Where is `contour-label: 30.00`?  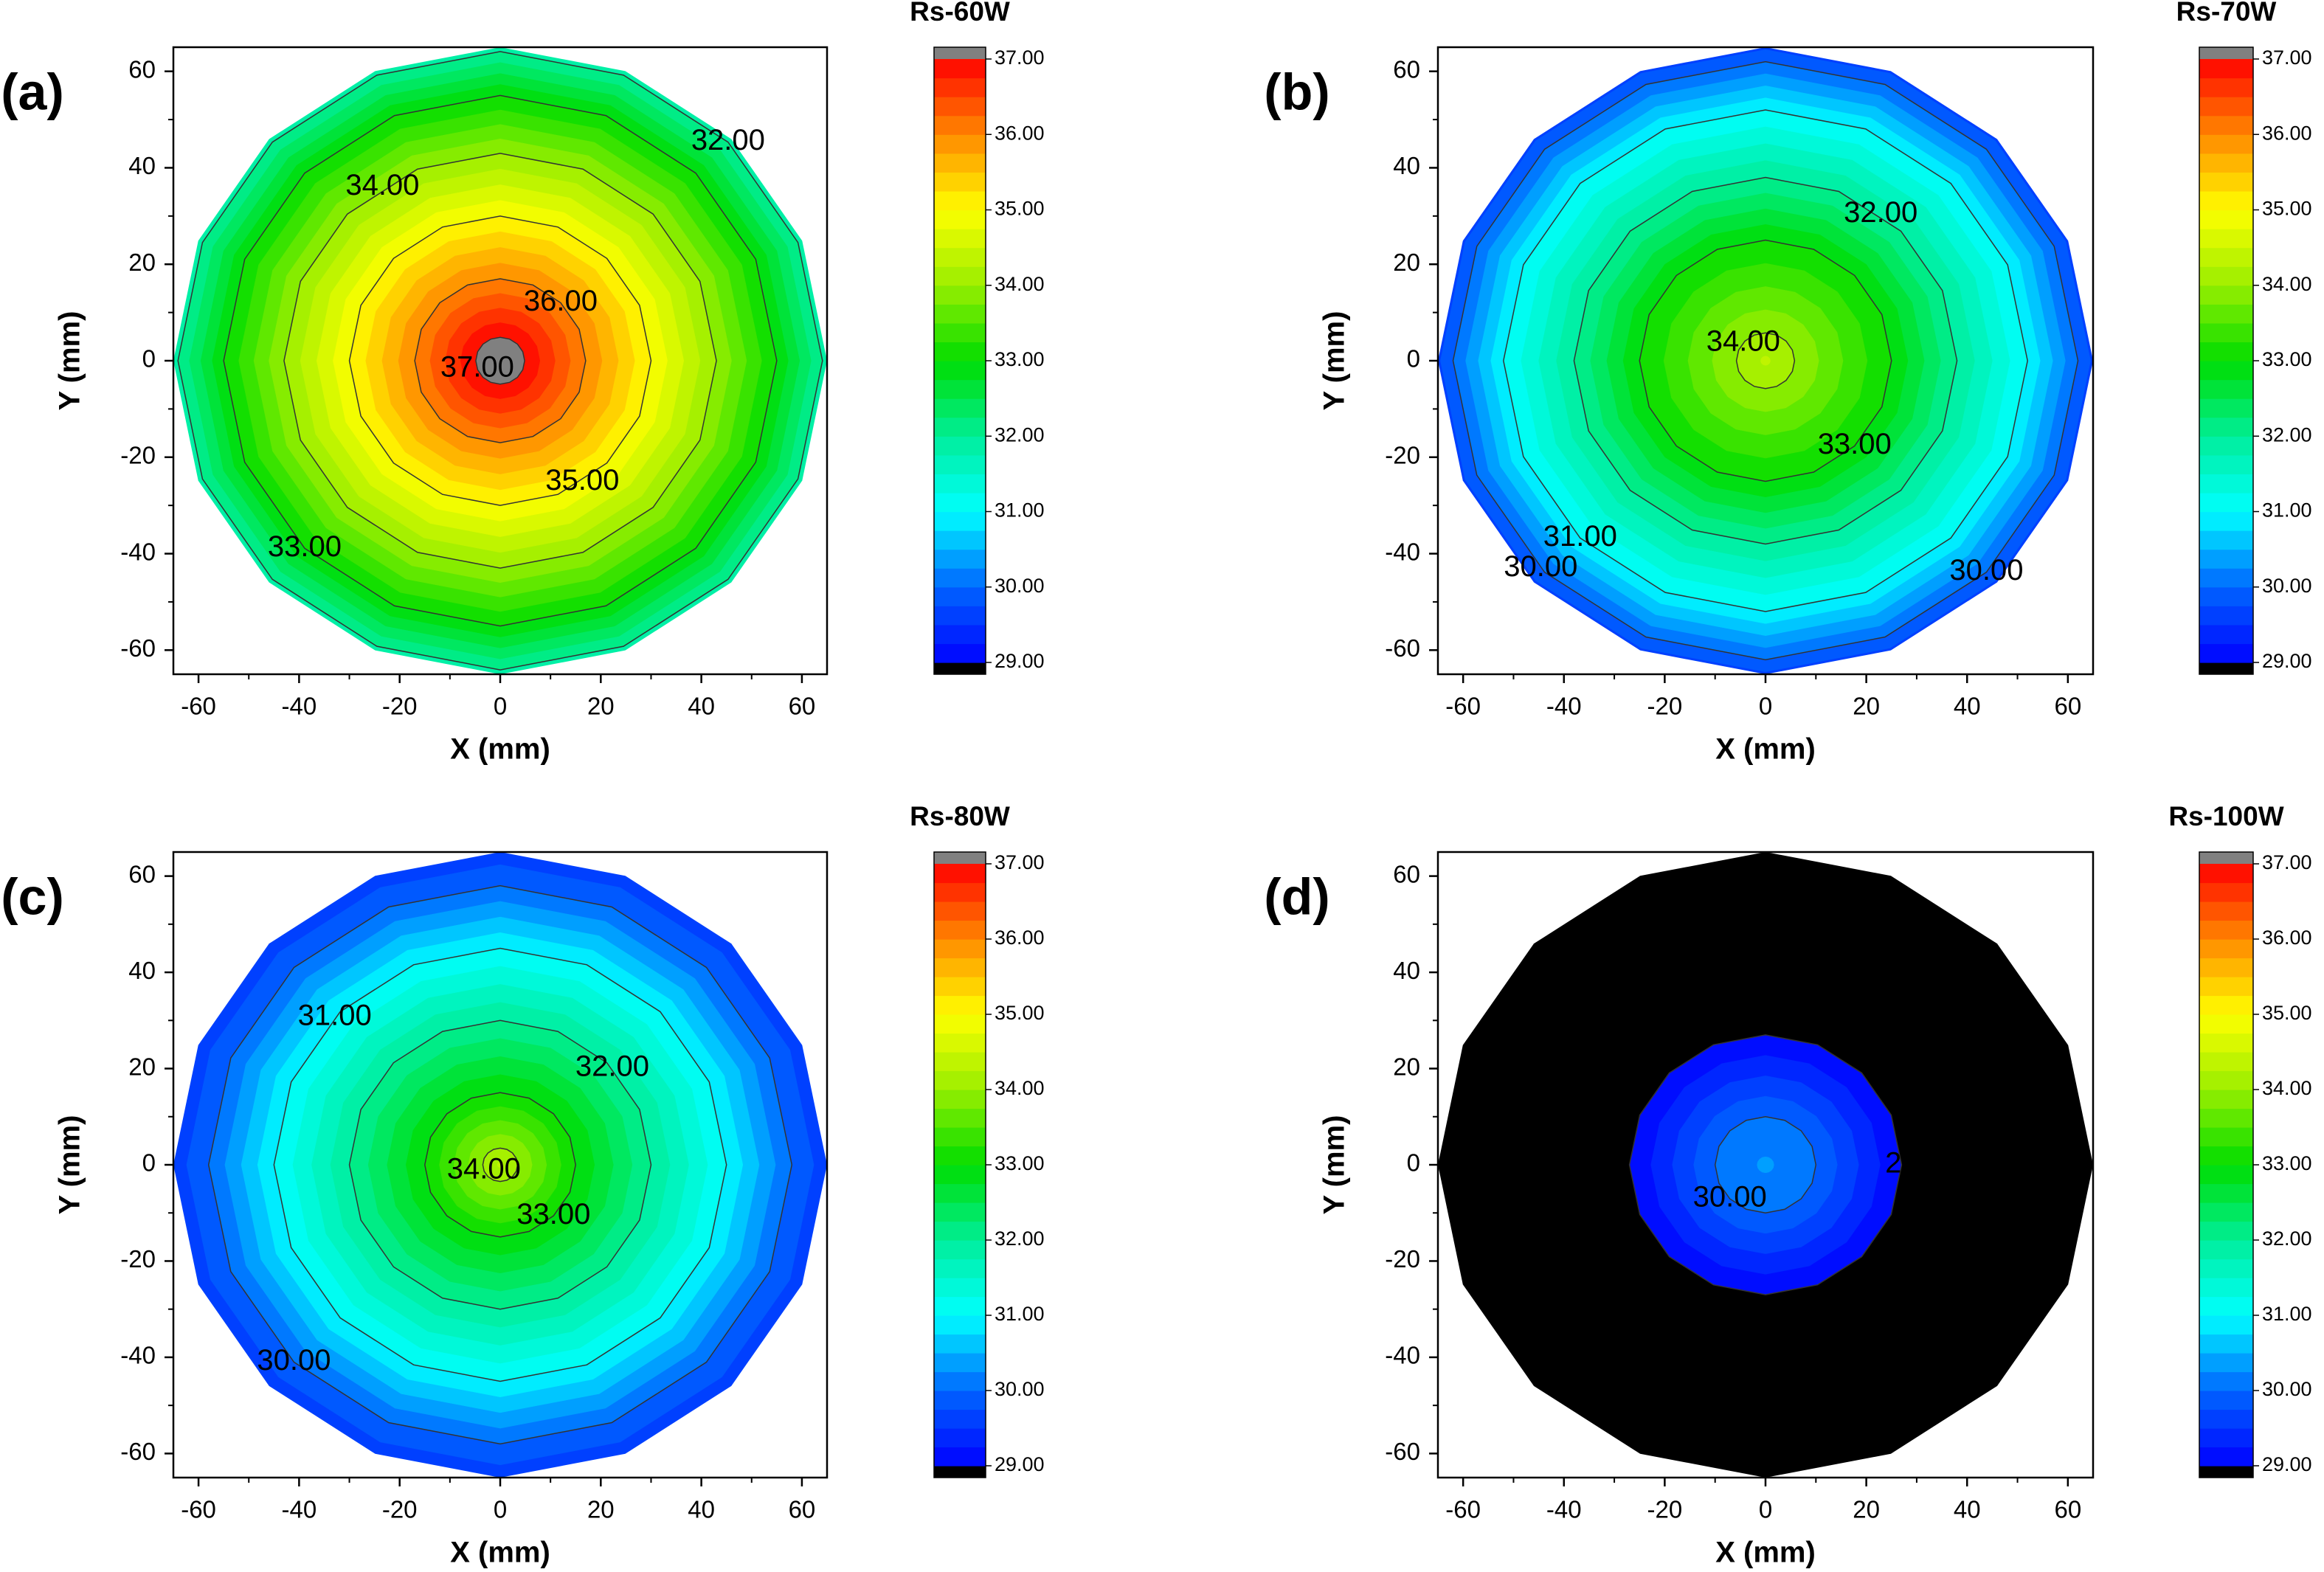
contour-label: 30.00 is located at coordinates (294, 1360).